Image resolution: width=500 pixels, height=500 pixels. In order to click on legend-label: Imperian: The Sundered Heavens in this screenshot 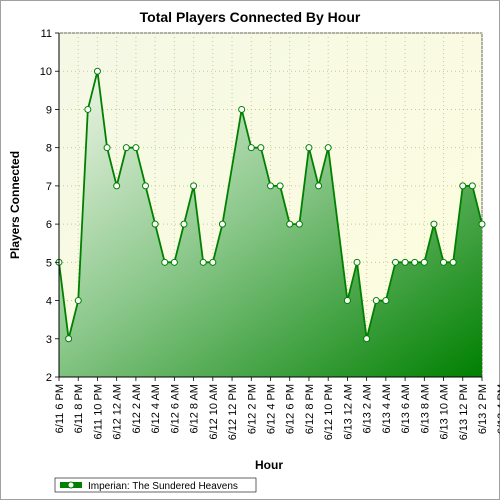, I will do `click(163, 486)`.